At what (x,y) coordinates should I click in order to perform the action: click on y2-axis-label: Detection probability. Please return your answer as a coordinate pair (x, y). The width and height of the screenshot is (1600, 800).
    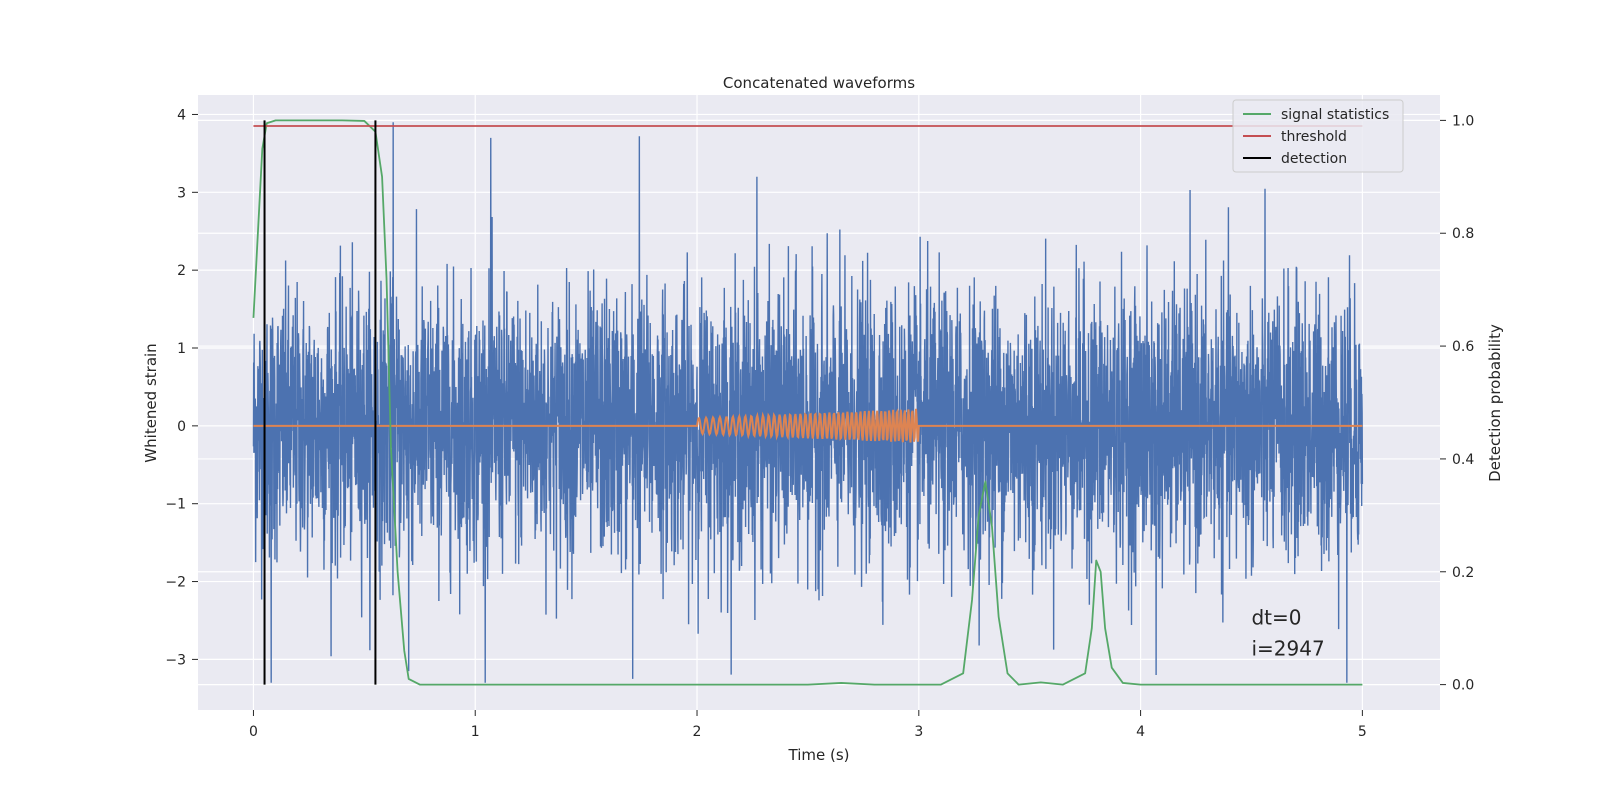
    Looking at the image, I should click on (1495, 403).